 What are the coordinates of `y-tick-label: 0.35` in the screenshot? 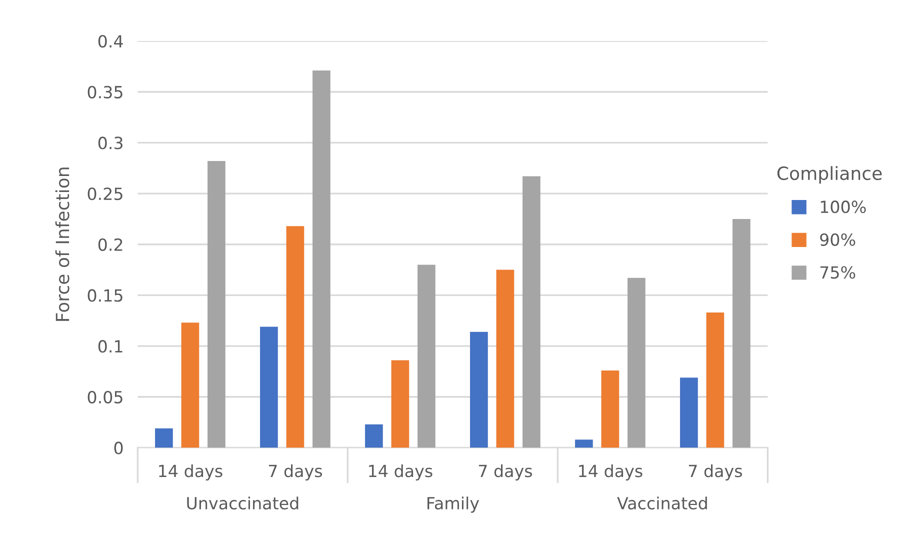 It's located at (105, 92).